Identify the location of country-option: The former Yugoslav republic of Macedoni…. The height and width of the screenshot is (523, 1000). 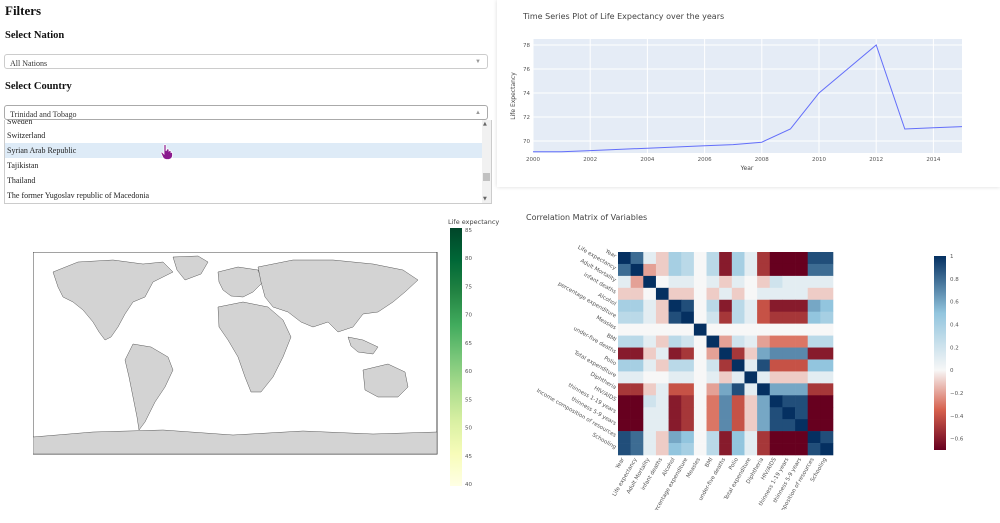
(78, 195).